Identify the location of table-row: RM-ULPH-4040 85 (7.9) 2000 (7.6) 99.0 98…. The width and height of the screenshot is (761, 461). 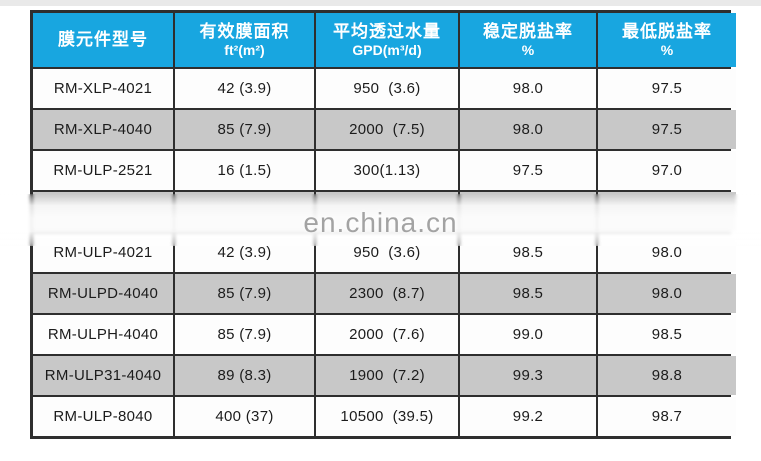
(384, 334).